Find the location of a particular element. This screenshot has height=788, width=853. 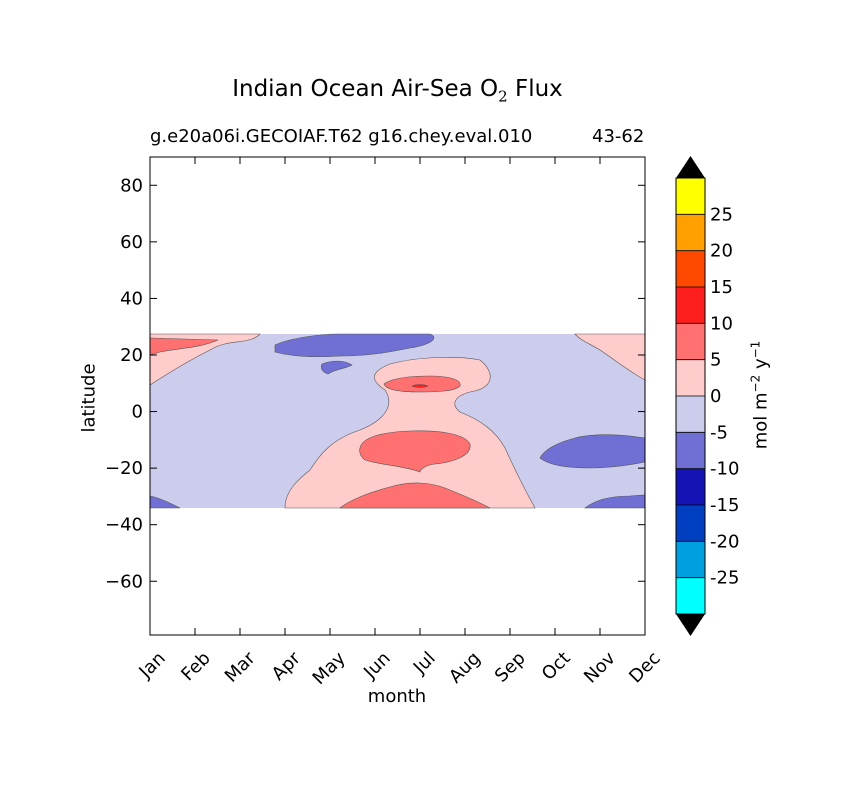

chart-subtitle-years: 43-62 is located at coordinates (618, 136).